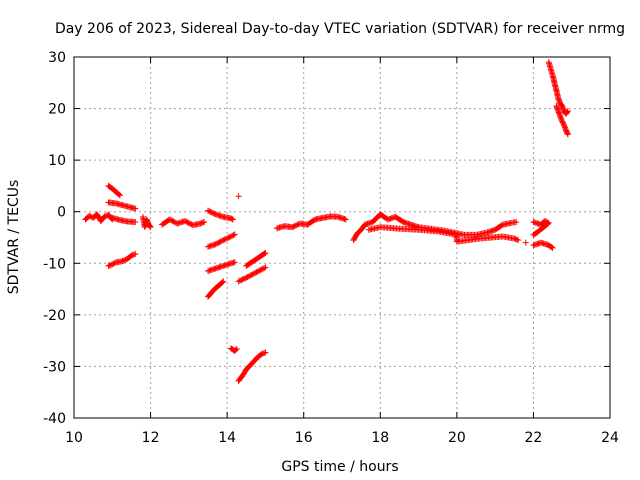  I want to click on x-axis-label: GPS time / hours, so click(339, 467).